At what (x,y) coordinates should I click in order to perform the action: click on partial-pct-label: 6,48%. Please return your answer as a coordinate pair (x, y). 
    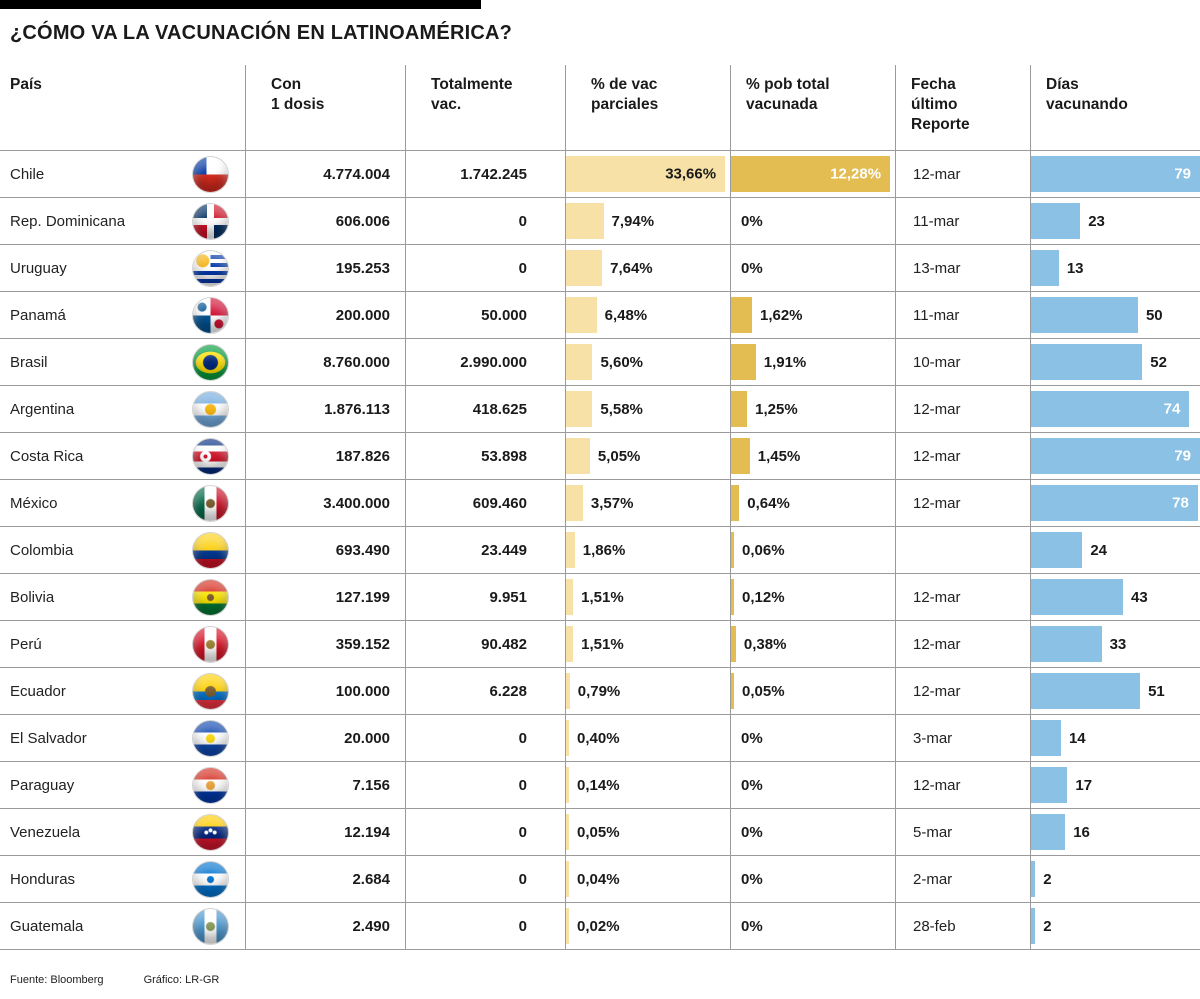
    Looking at the image, I should click on (626, 315).